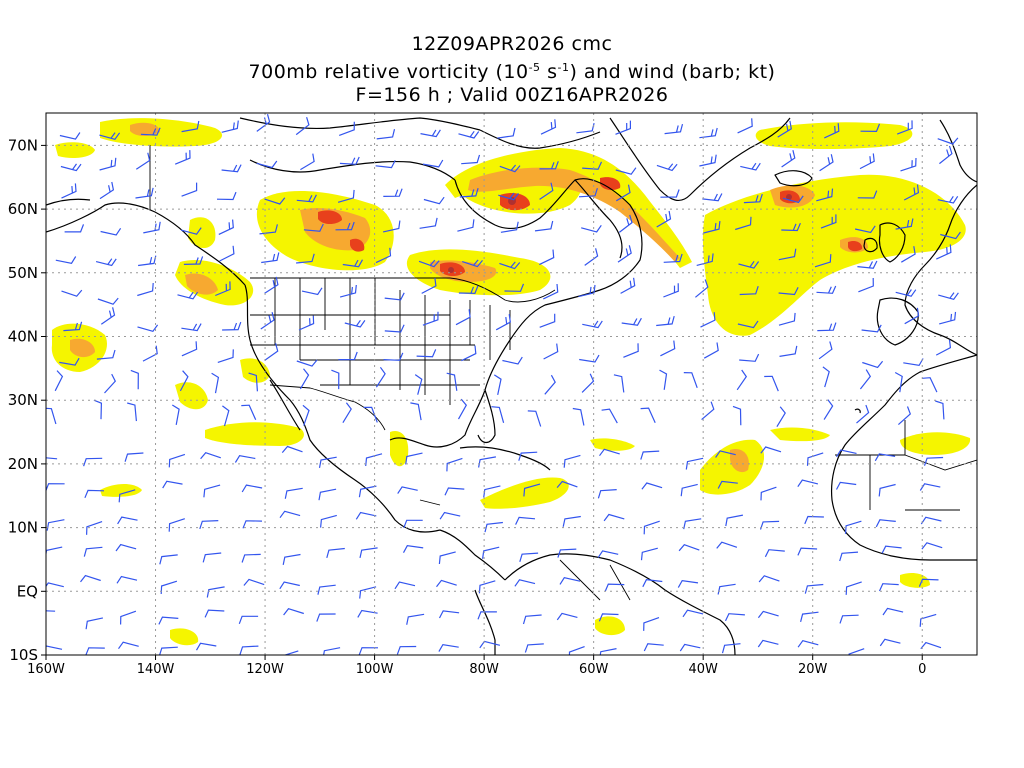  Describe the element at coordinates (538, 219) in the screenshot. I see `coast-hudson-bay` at that location.